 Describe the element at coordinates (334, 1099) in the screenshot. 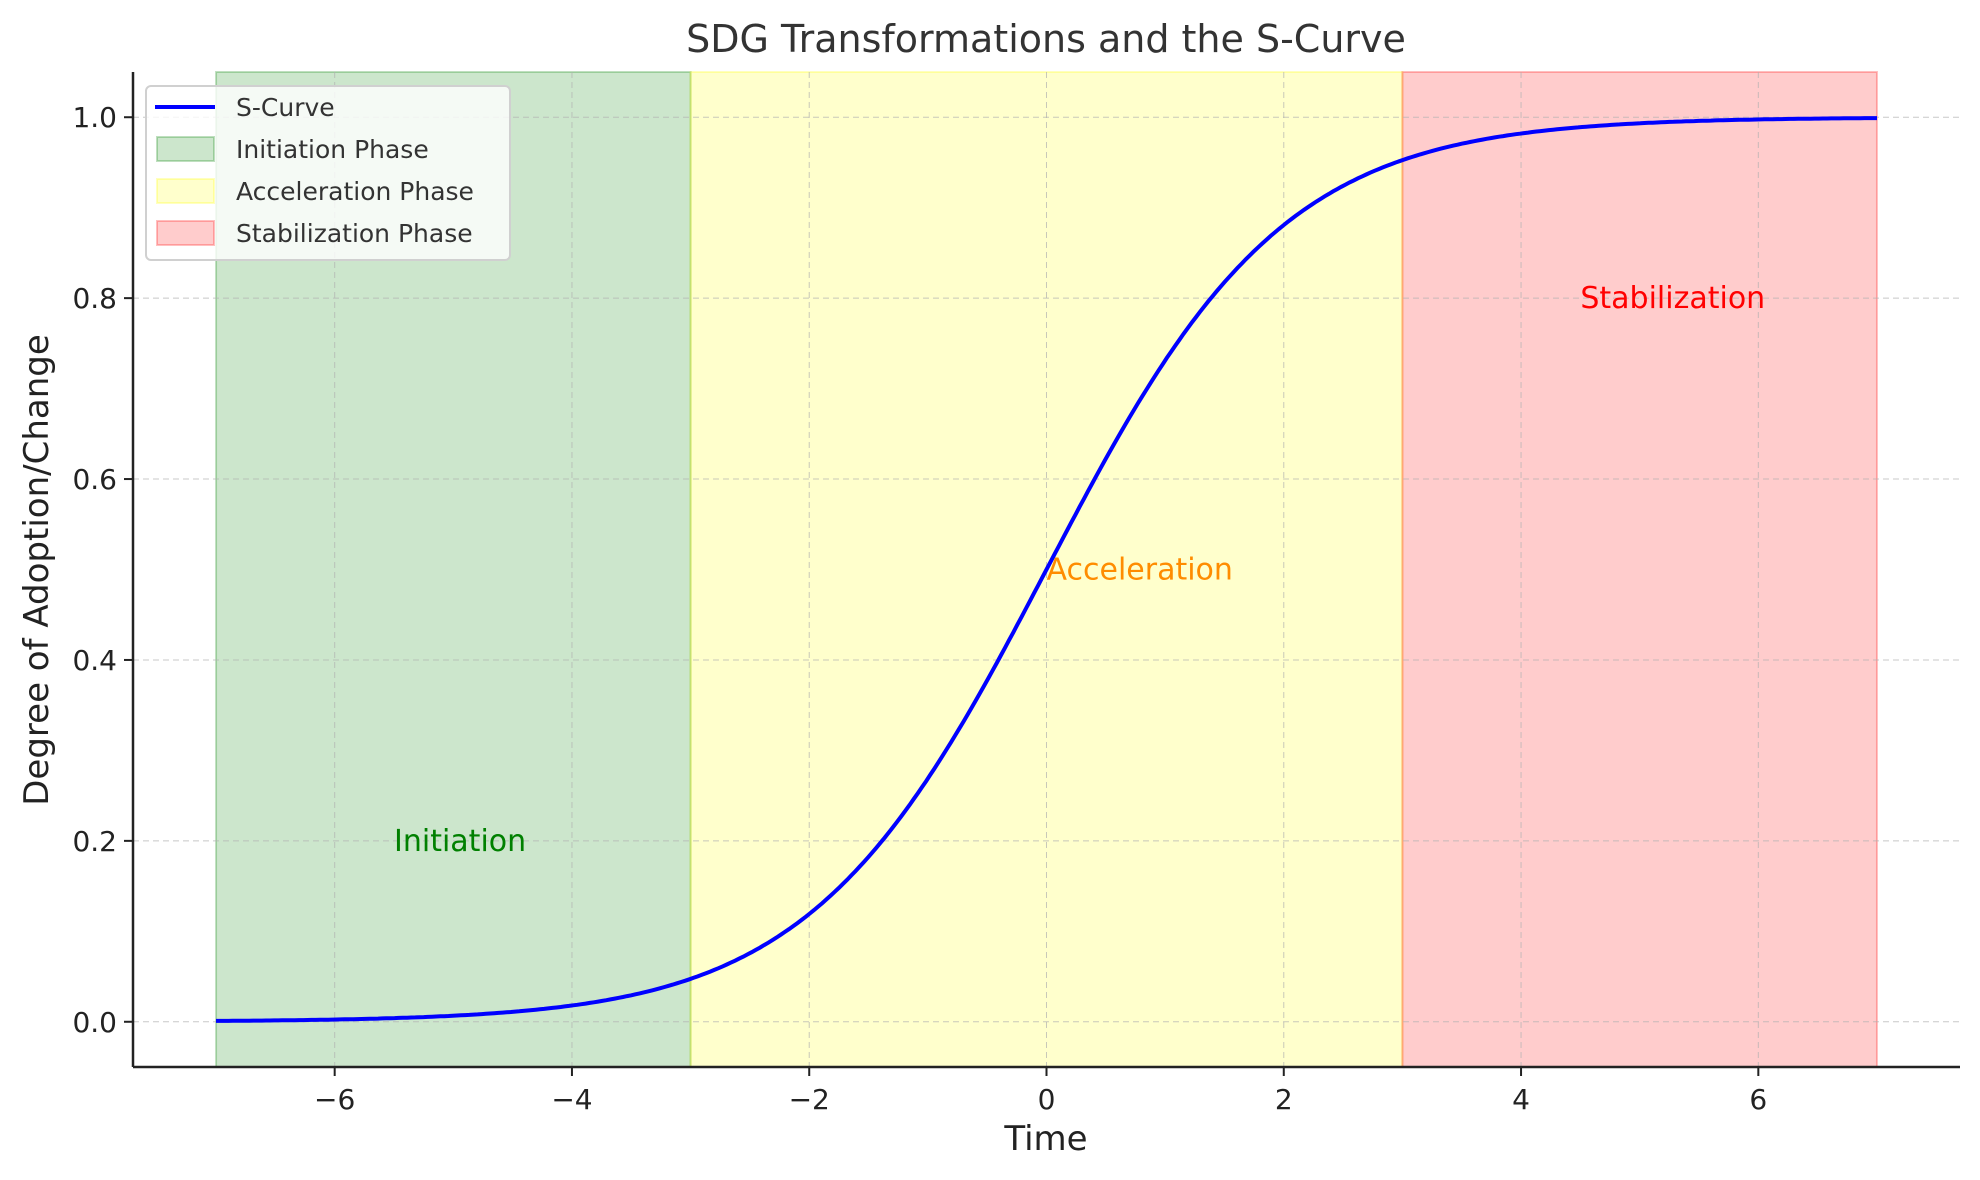

I see `x-tick-label: −6` at that location.